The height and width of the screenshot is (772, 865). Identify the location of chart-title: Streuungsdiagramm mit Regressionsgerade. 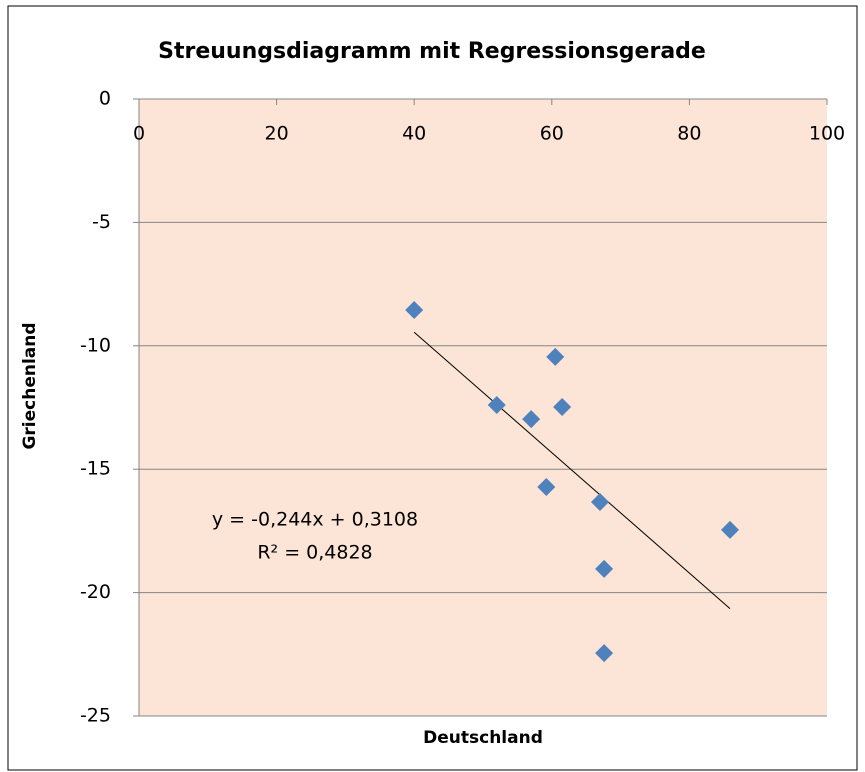
(432, 51).